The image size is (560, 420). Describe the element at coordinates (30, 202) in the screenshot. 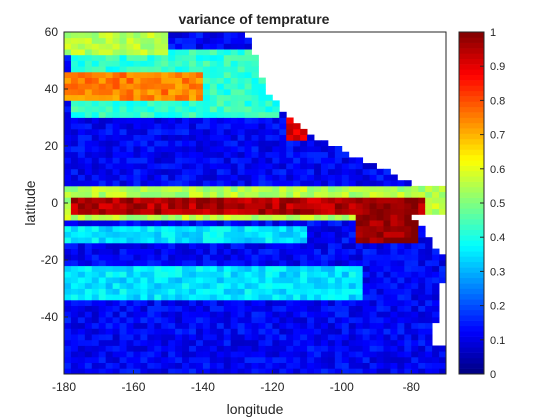

I see `y-axis-label: latitude` at that location.